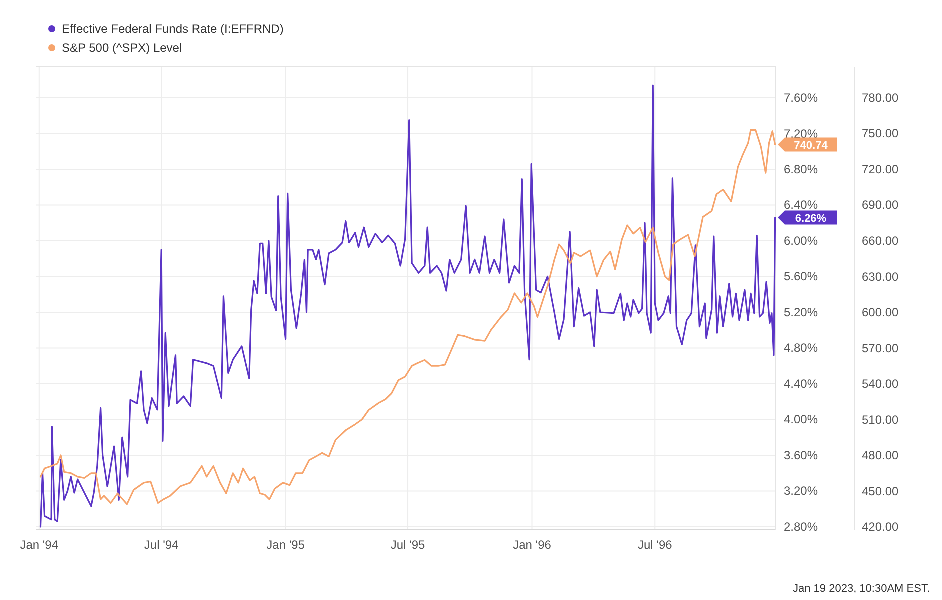 This screenshot has width=942, height=600. I want to click on legend-label: Effective Federal Funds Rate (I:EFFRND), so click(173, 29).